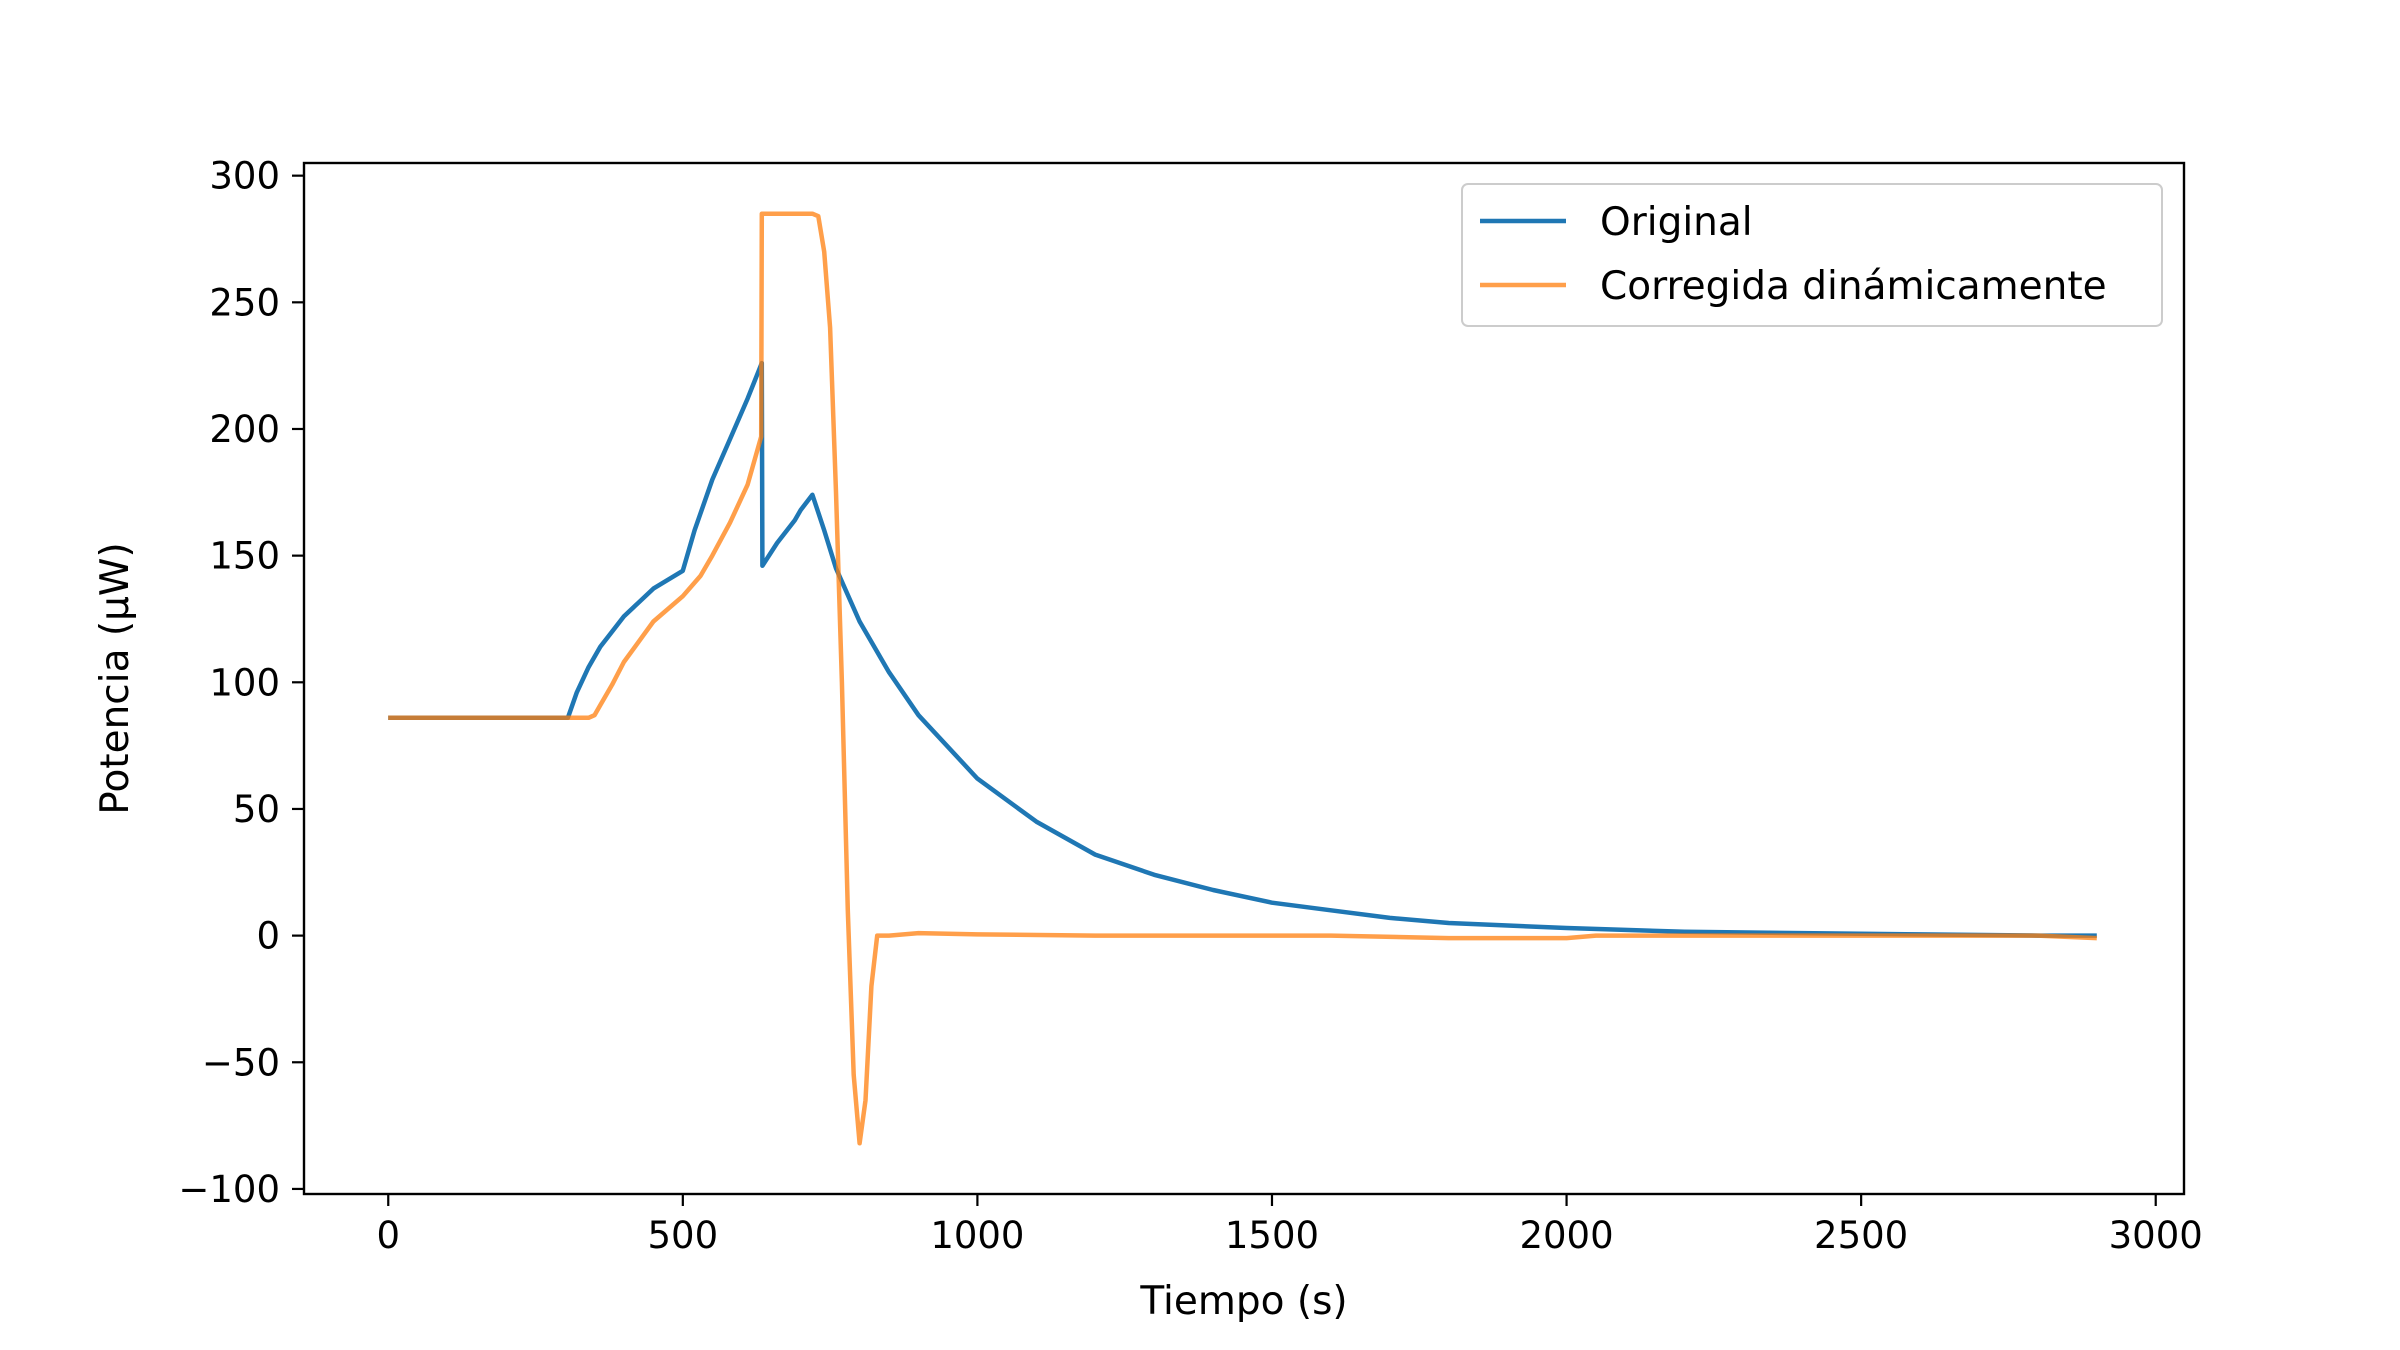  Describe the element at coordinates (1861, 1235) in the screenshot. I see `x-tick-label: 2500` at that location.